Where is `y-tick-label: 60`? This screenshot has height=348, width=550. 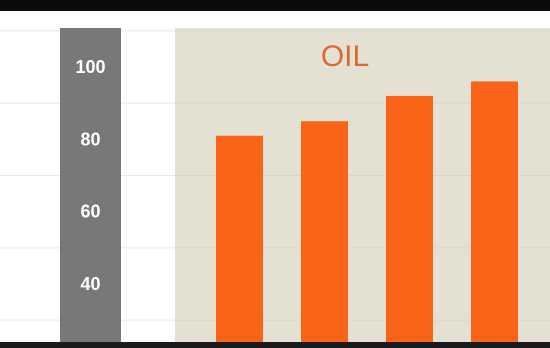 y-tick-label: 60 is located at coordinates (90, 212).